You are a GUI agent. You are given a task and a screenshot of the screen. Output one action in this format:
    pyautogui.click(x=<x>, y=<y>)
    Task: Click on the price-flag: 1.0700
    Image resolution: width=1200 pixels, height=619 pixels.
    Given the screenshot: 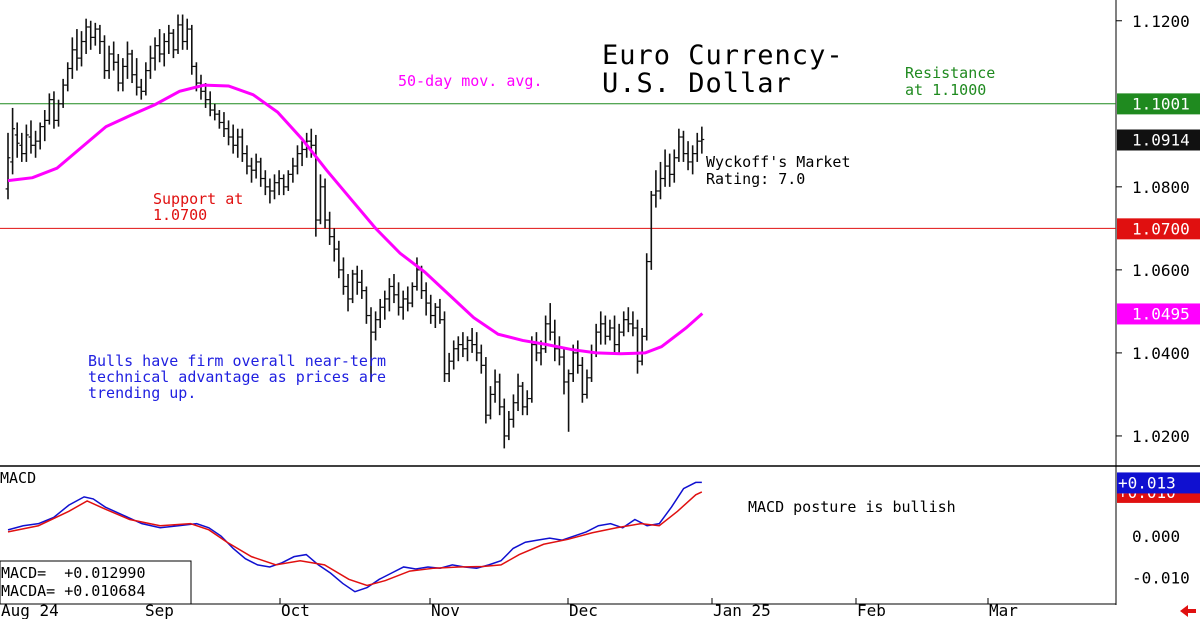 What is the action you would take?
    pyautogui.click(x=1158, y=229)
    